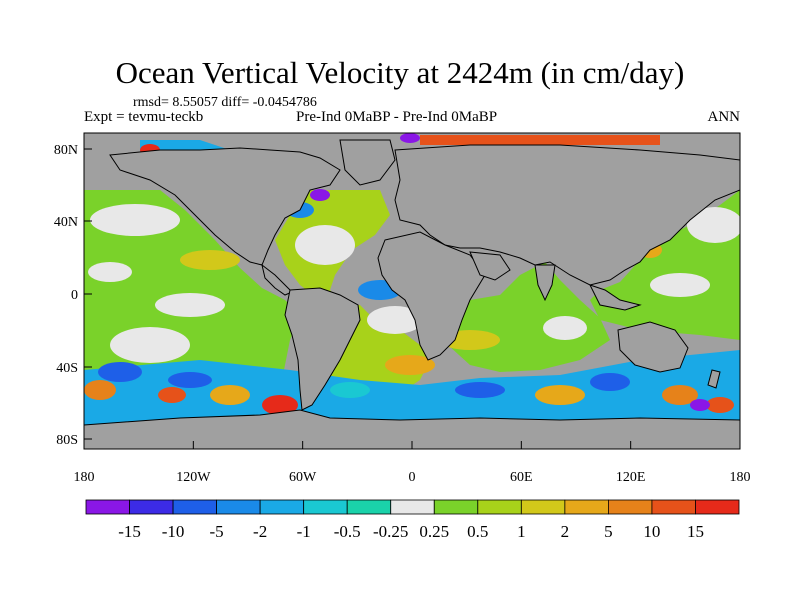 The image size is (800, 600). I want to click on colorbar-label: -0.5, so click(347, 531).